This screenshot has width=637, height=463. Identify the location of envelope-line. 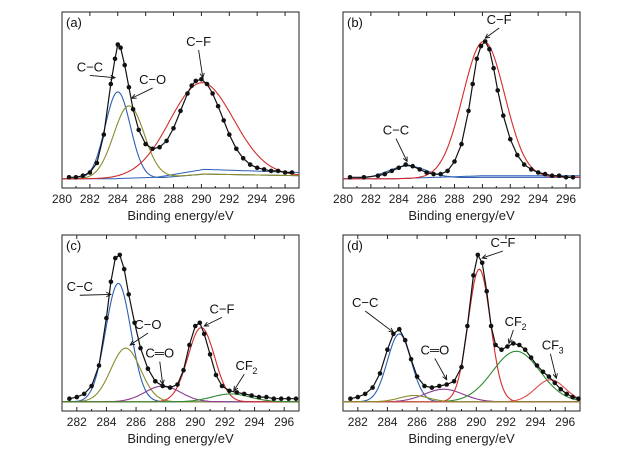
(461, 109).